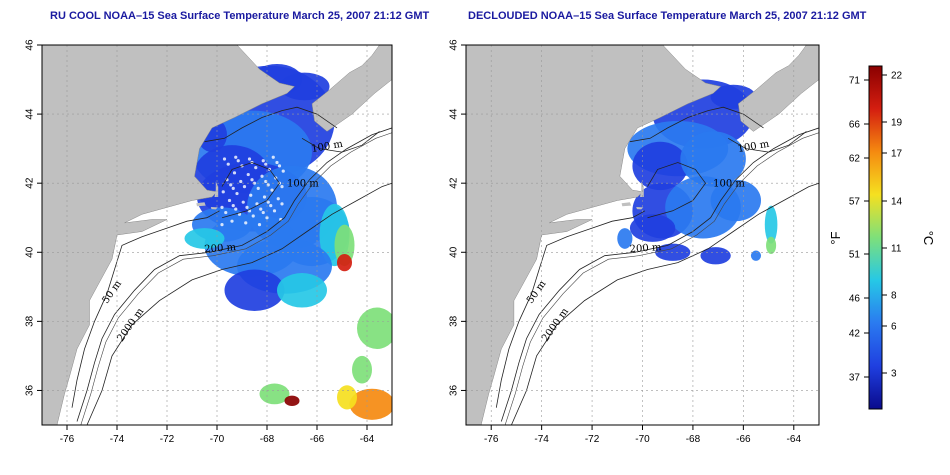 This screenshot has height=475, width=950. Describe the element at coordinates (30, 252) in the screenshot. I see `y-tick-label: 40` at that location.